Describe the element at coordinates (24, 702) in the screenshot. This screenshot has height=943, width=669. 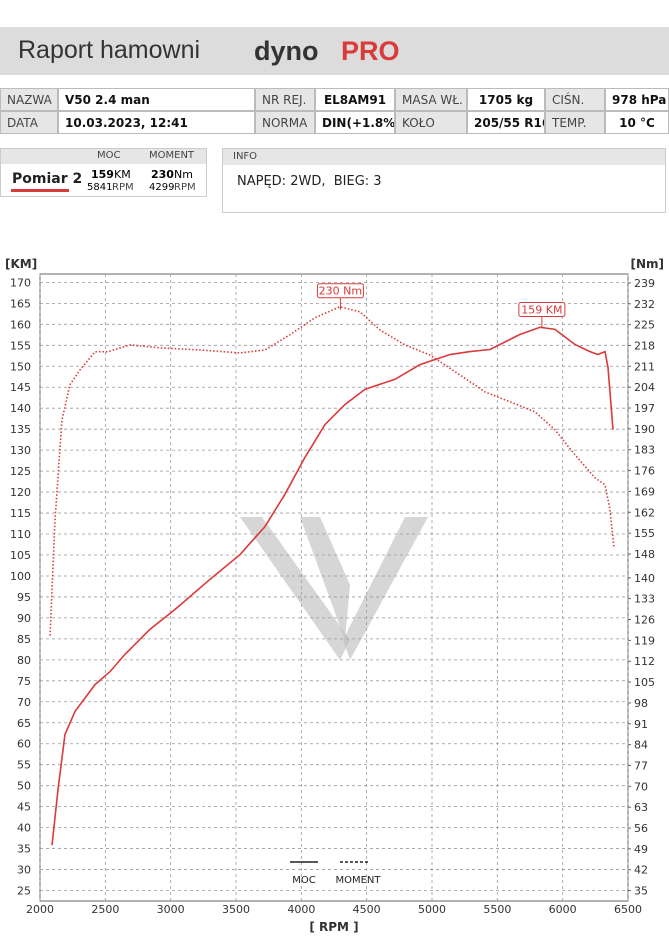
I see `y-tick-label: 70` at that location.